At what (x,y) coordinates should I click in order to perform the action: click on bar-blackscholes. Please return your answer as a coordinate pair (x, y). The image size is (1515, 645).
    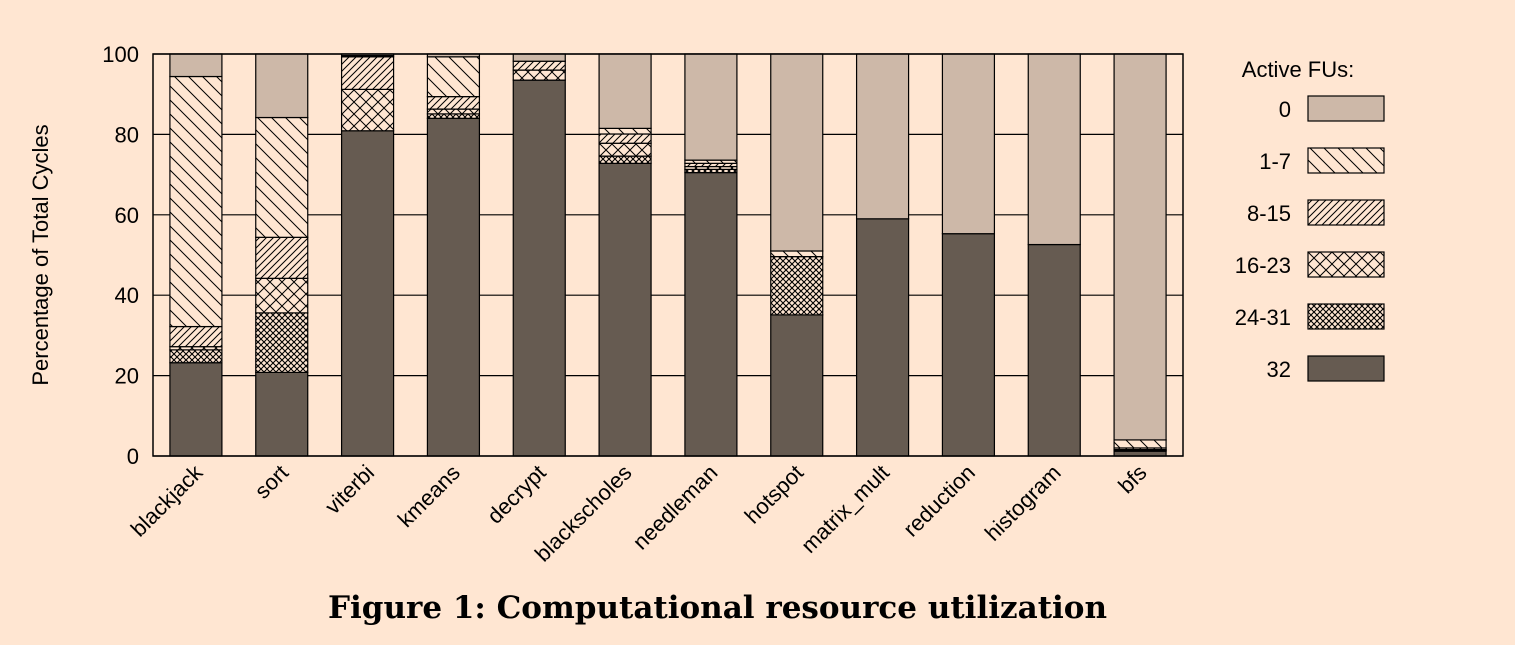
    Looking at the image, I should click on (625, 255).